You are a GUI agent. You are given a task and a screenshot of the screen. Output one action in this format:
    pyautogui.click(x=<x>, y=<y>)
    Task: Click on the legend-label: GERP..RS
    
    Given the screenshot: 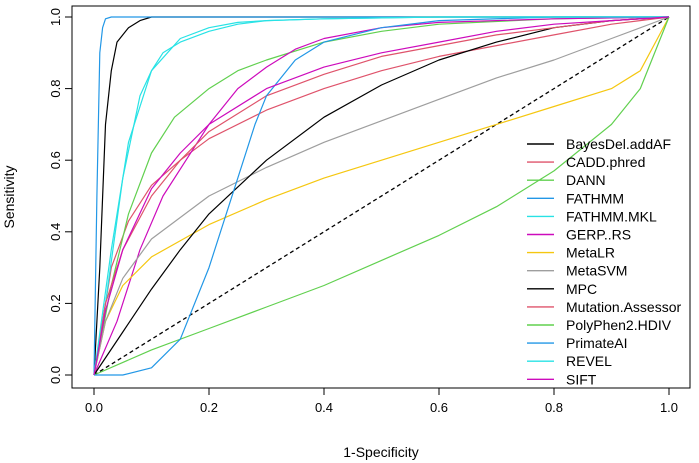 What is the action you would take?
    pyautogui.click(x=598, y=235)
    